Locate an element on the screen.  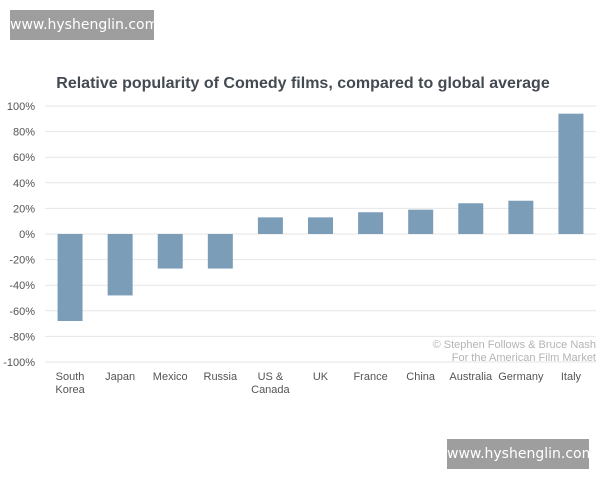
x-tick-label: Mexico is located at coordinates (170, 377).